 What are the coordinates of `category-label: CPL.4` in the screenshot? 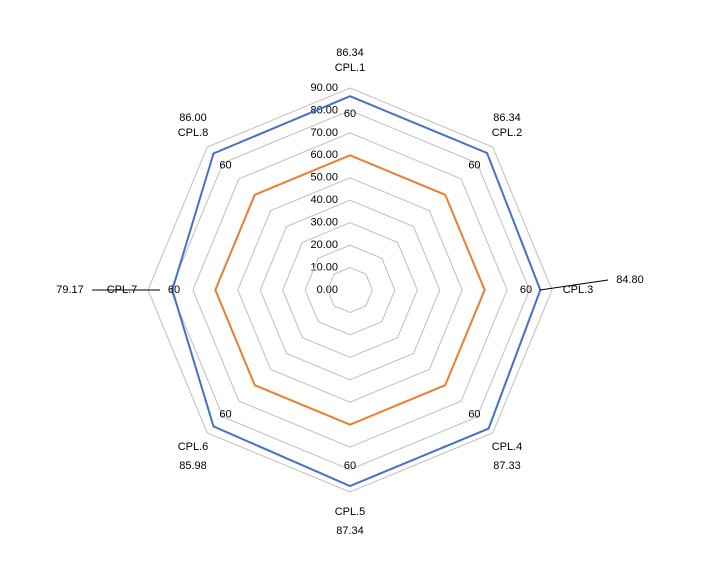 It's located at (507, 447).